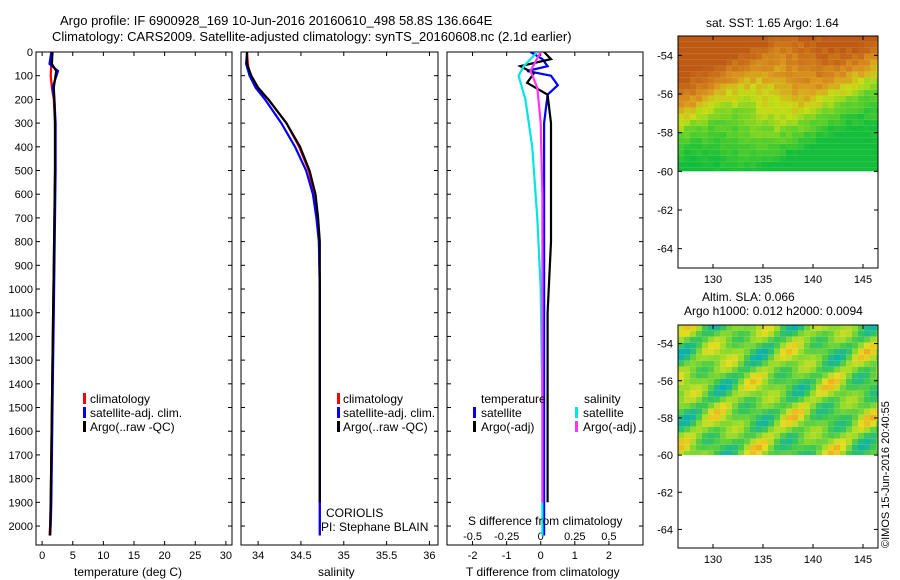 The height and width of the screenshot is (580, 900). I want to click on x-tick-label: 25, so click(195, 556).